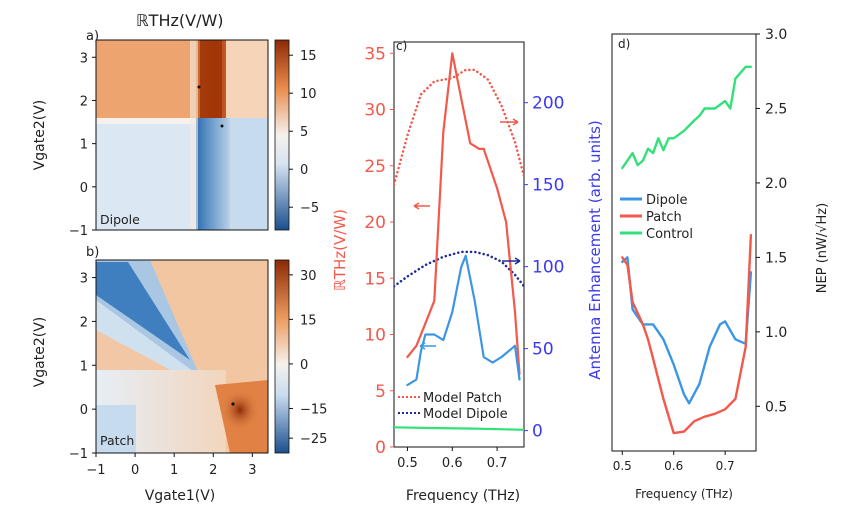 This screenshot has height=524, width=861. What do you see at coordinates (467, 234) in the screenshot?
I see `panel-c-axis-arrows` at bounding box center [467, 234].